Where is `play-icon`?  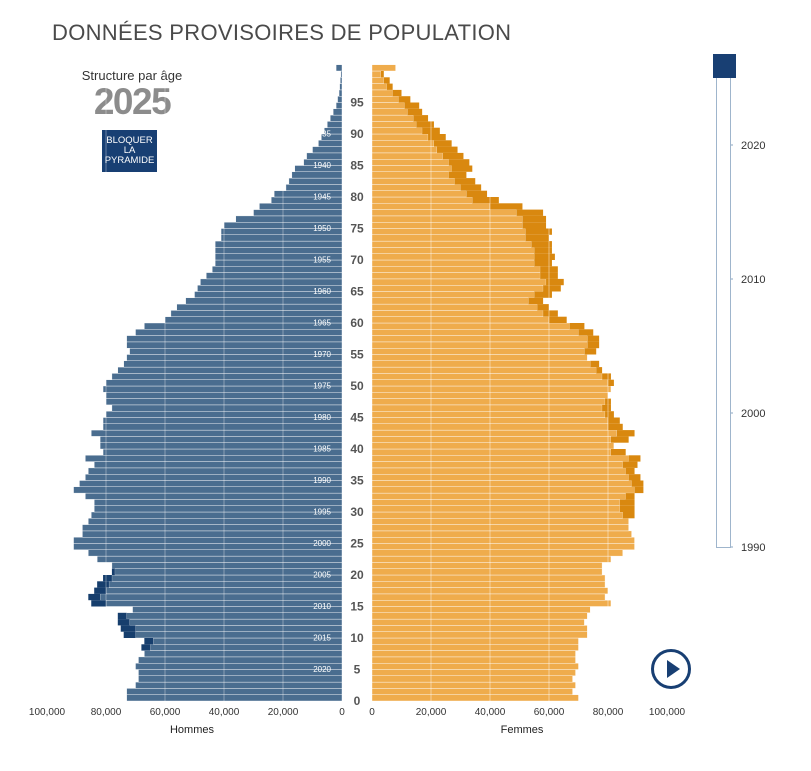 play-icon is located at coordinates (673, 669).